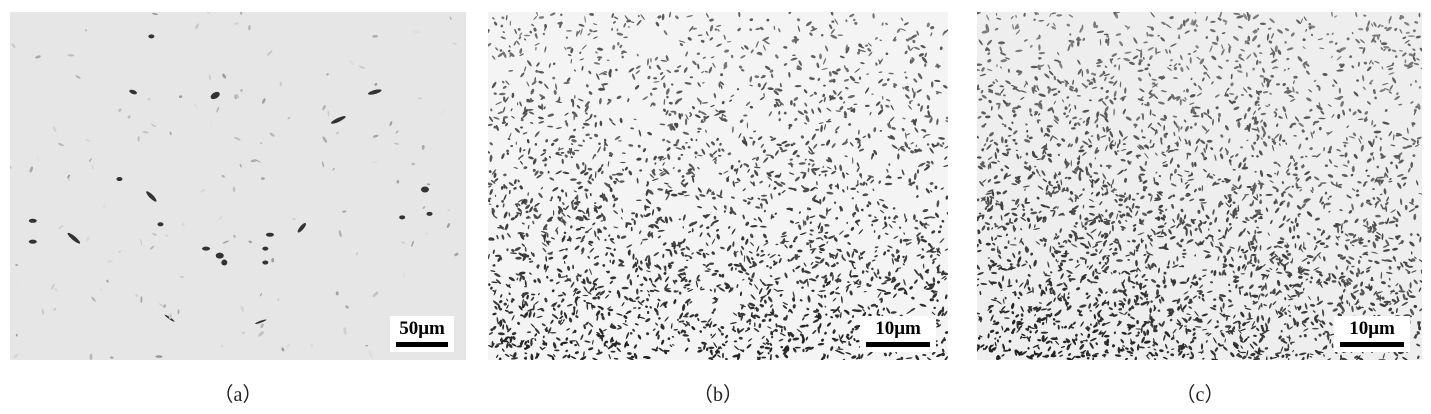  What do you see at coordinates (238, 395) in the screenshot?
I see `caption-a: （a）` at bounding box center [238, 395].